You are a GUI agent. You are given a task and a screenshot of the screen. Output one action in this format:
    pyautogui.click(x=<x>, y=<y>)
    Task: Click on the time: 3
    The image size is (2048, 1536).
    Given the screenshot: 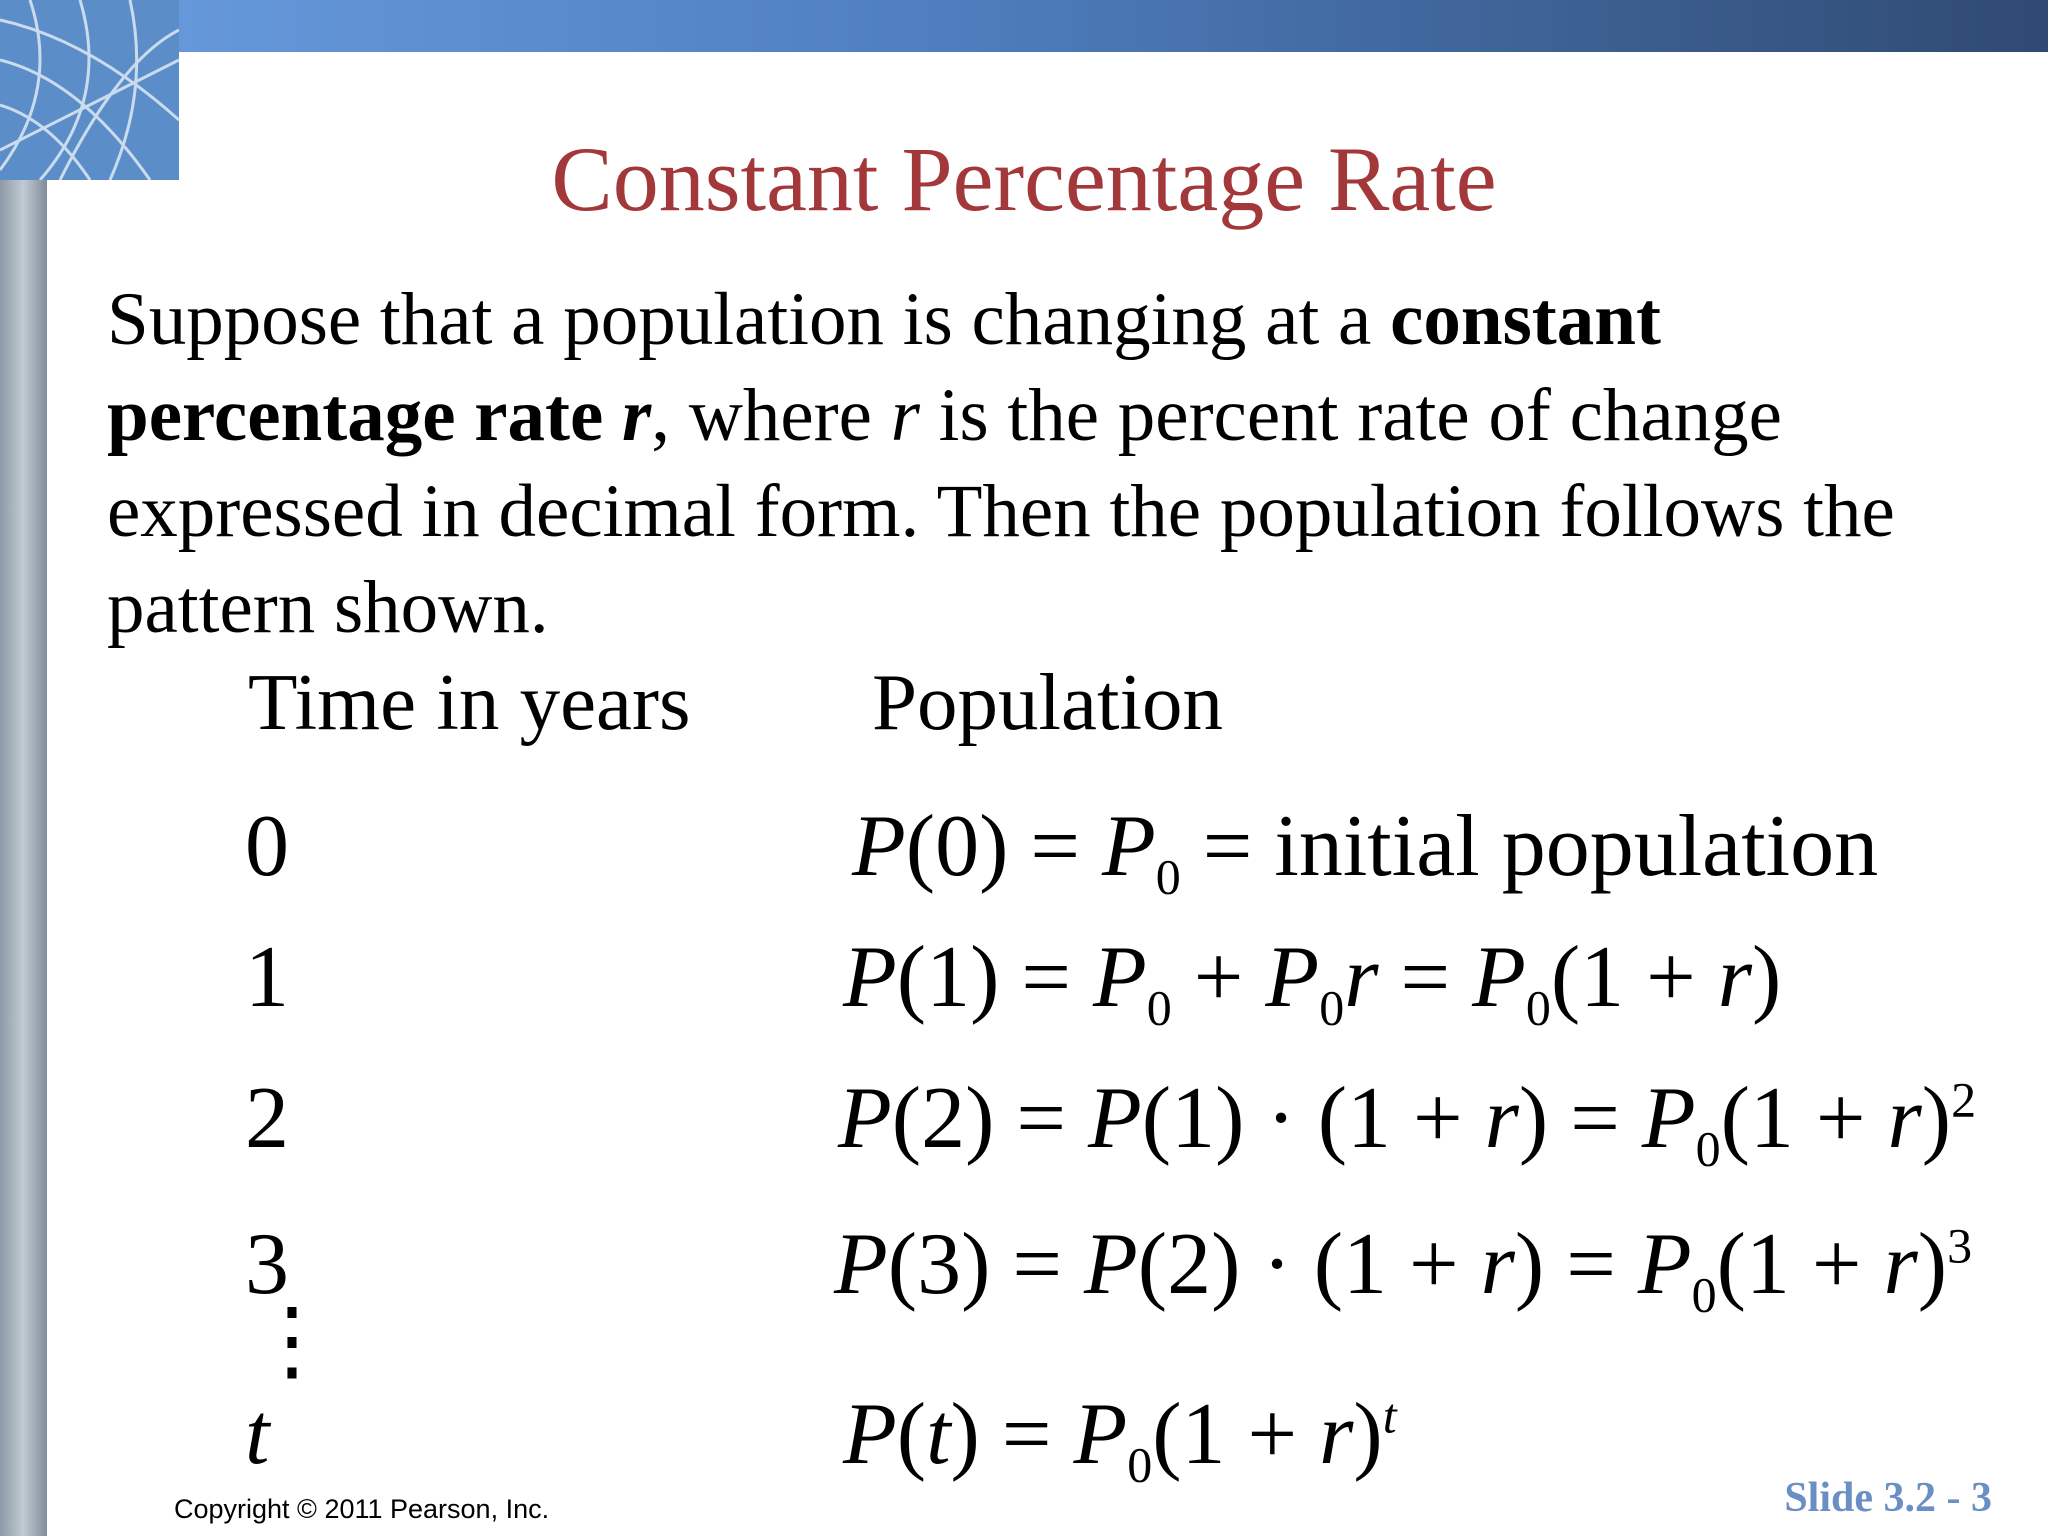 What is the action you would take?
    pyautogui.click(x=267, y=1264)
    